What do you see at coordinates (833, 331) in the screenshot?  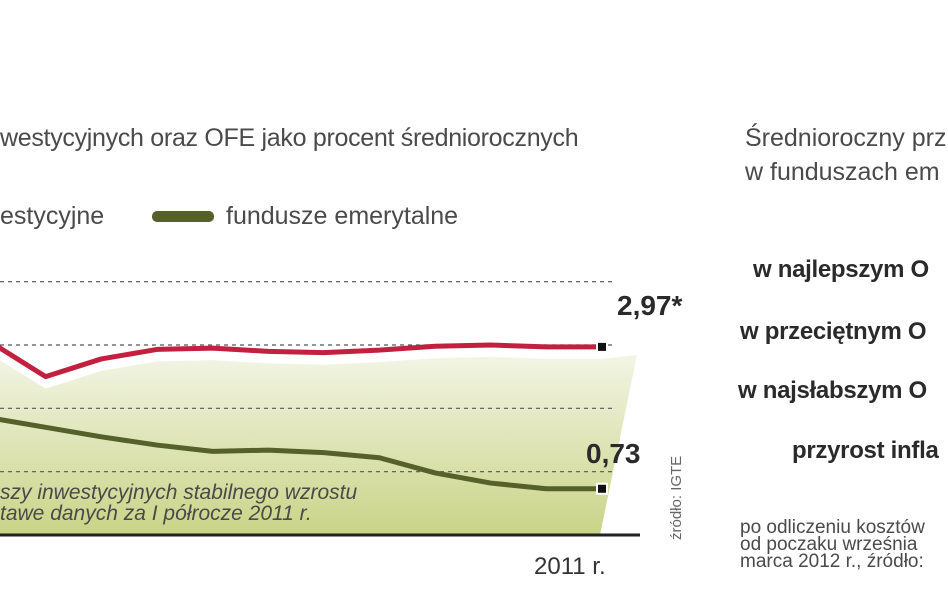 I see `right-row-average: w przeciętnym O` at bounding box center [833, 331].